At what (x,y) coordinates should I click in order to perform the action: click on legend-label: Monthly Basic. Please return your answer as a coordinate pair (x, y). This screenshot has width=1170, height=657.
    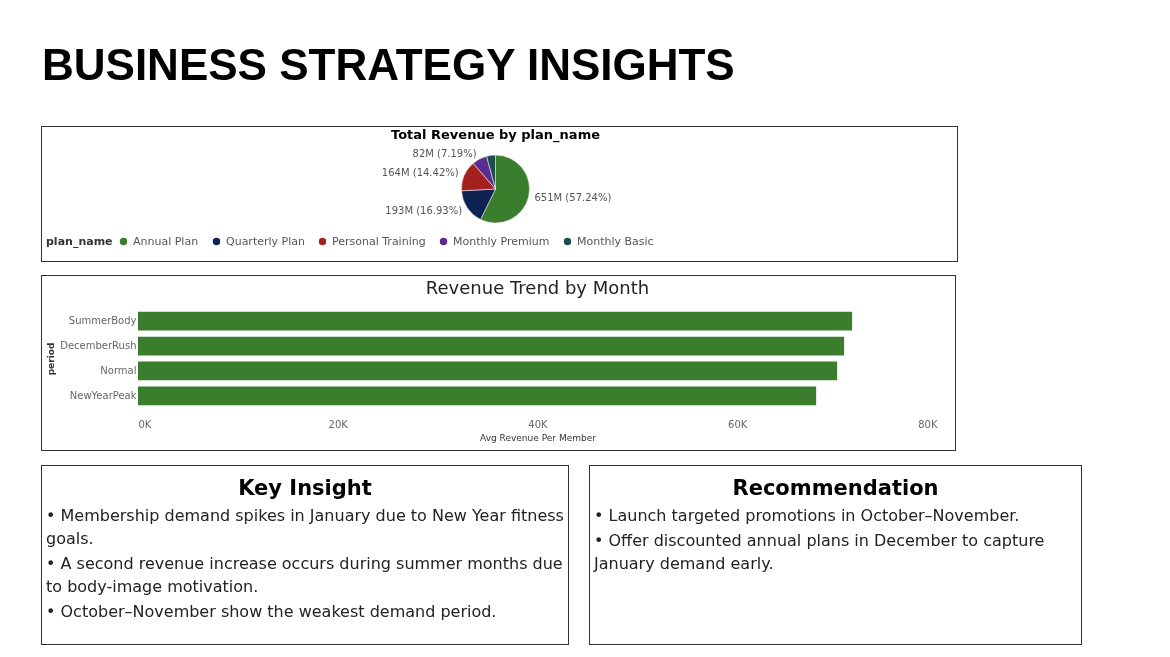
    Looking at the image, I should click on (615, 241).